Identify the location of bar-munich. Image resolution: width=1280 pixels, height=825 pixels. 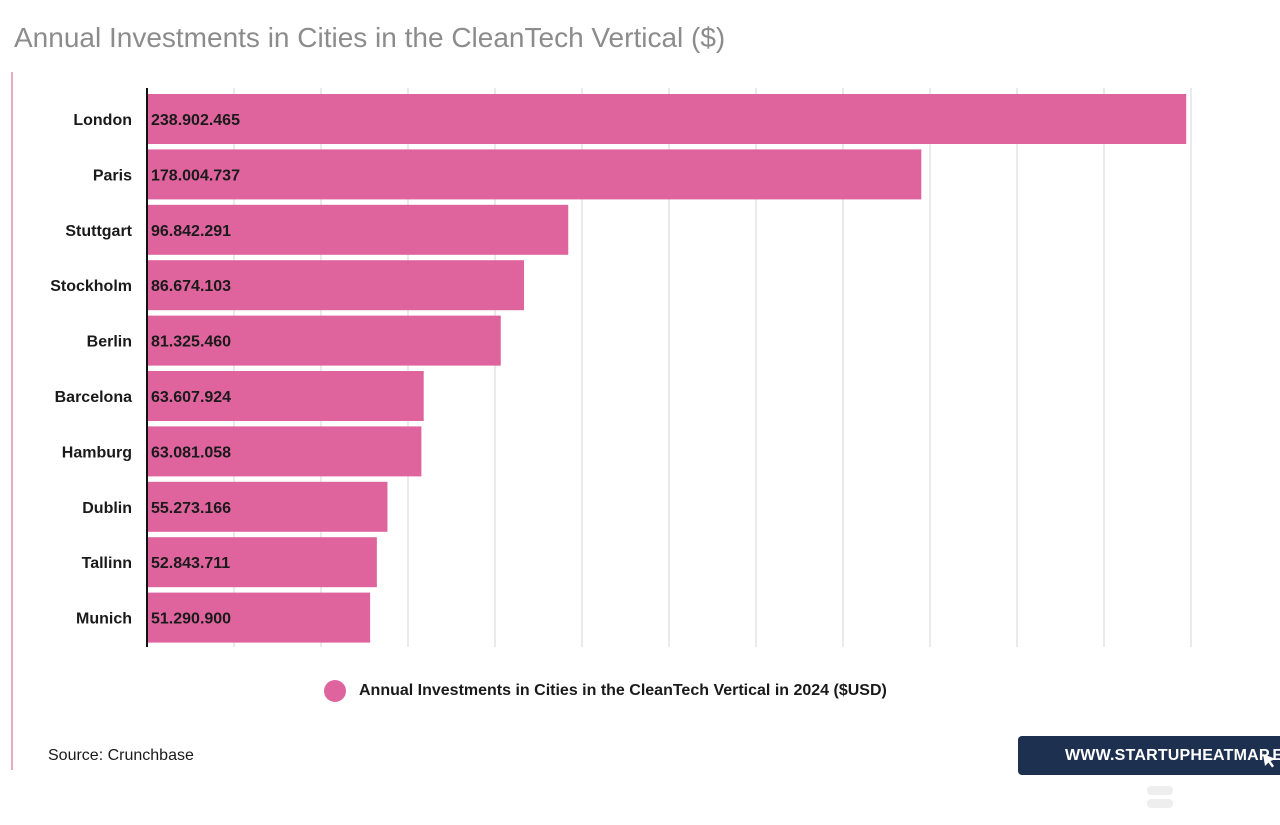
(259, 617).